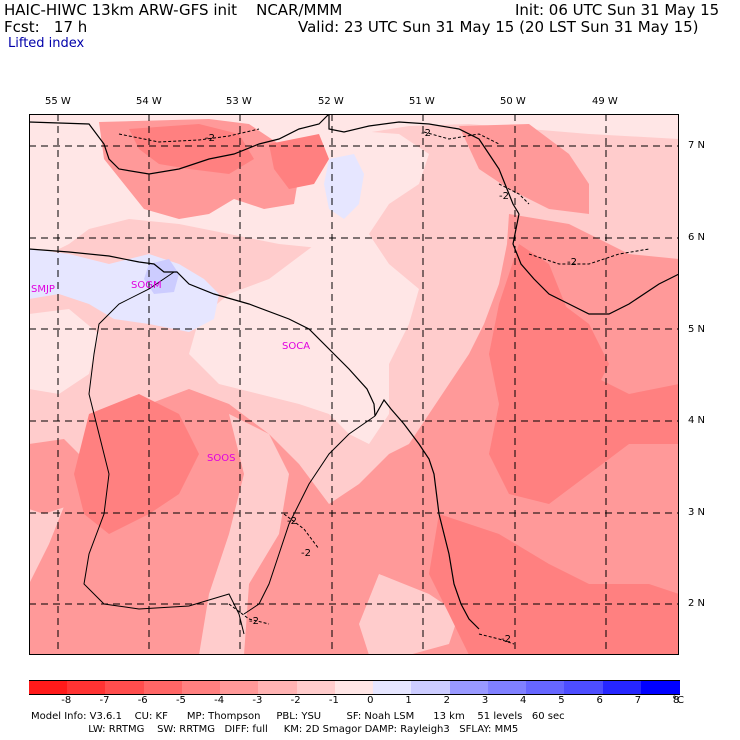 This screenshot has width=740, height=740. I want to click on lat-label: 3 N, so click(697, 512).